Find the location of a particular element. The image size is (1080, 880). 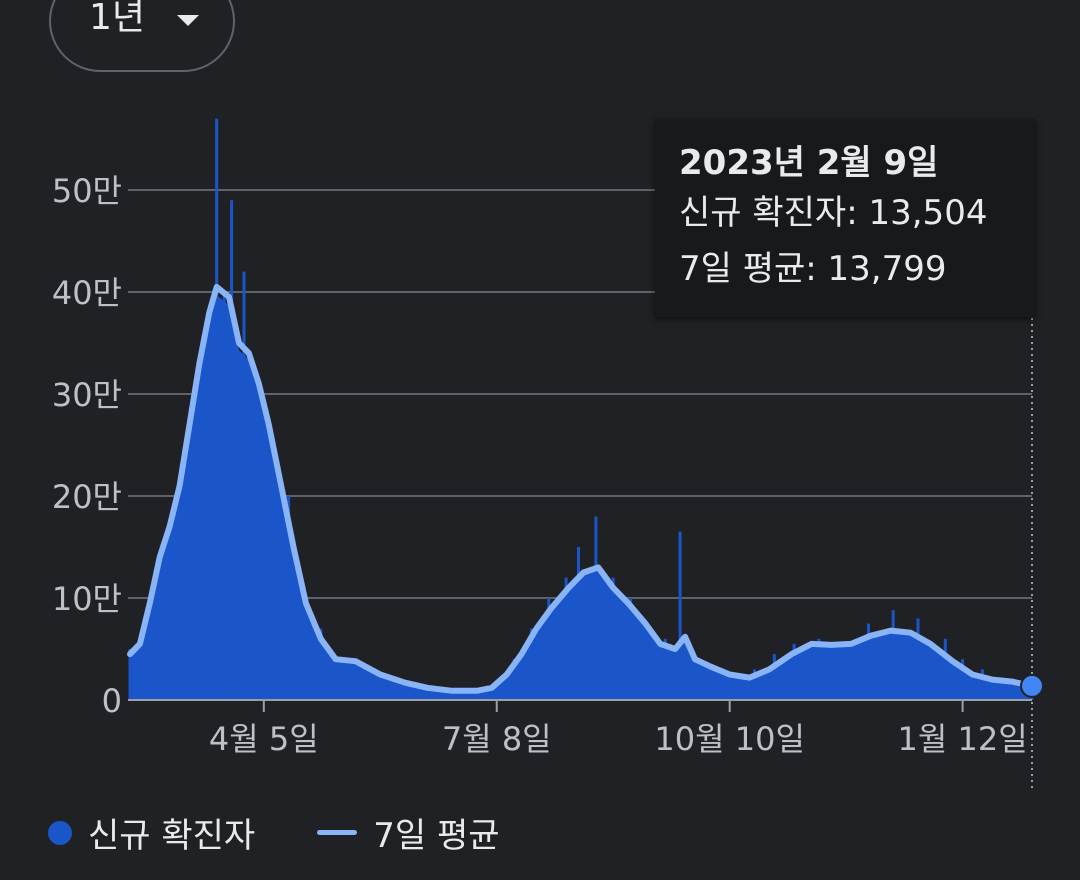

tooltip-new-cases: 신규 확진자: 13,504 is located at coordinates (833, 213).